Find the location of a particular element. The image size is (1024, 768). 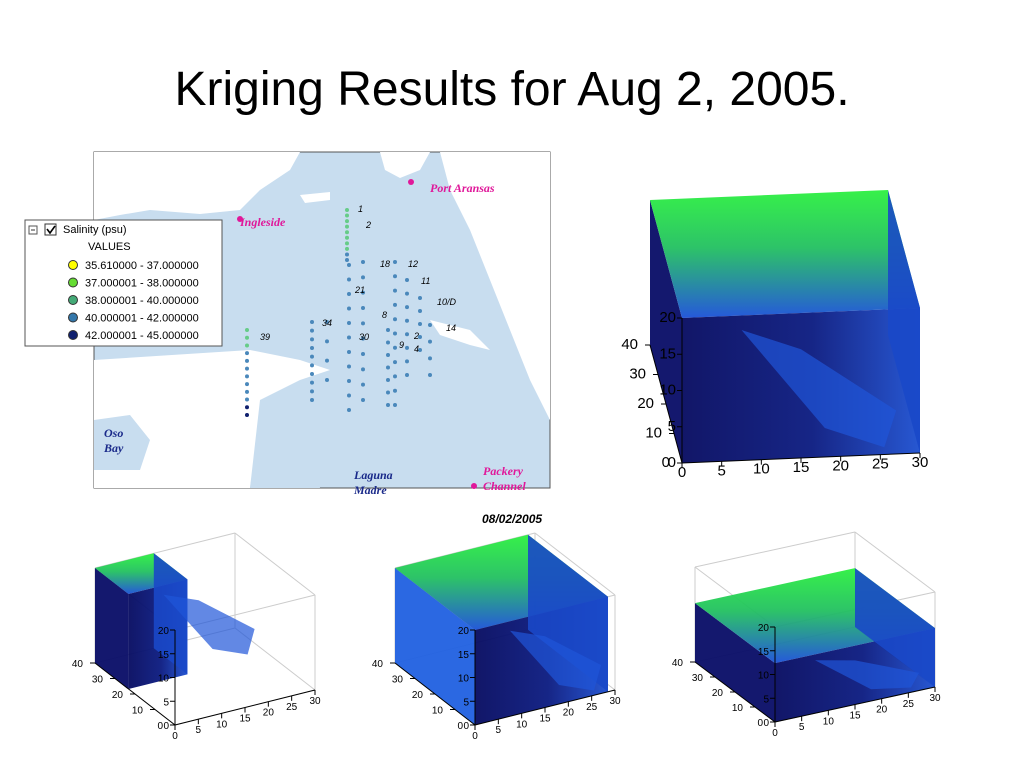

map-date: 08/02/2005 is located at coordinates (512, 519).